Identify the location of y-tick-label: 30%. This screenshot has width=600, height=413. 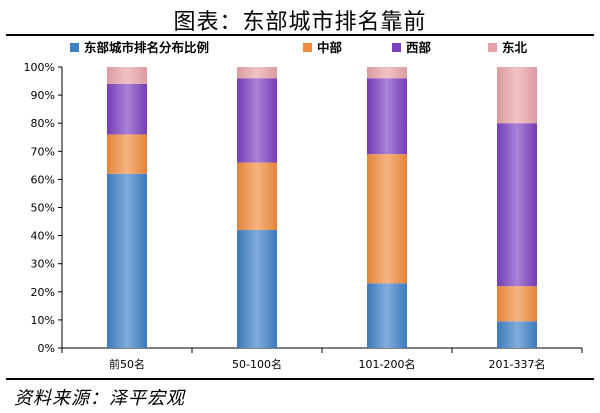
(43, 264).